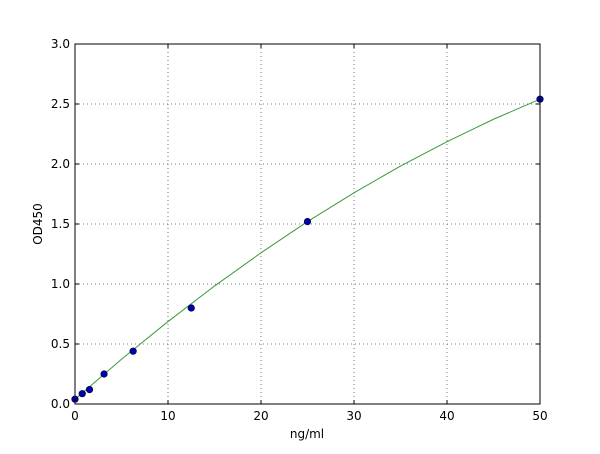  I want to click on y-tick-label: 1.5, so click(60, 224).